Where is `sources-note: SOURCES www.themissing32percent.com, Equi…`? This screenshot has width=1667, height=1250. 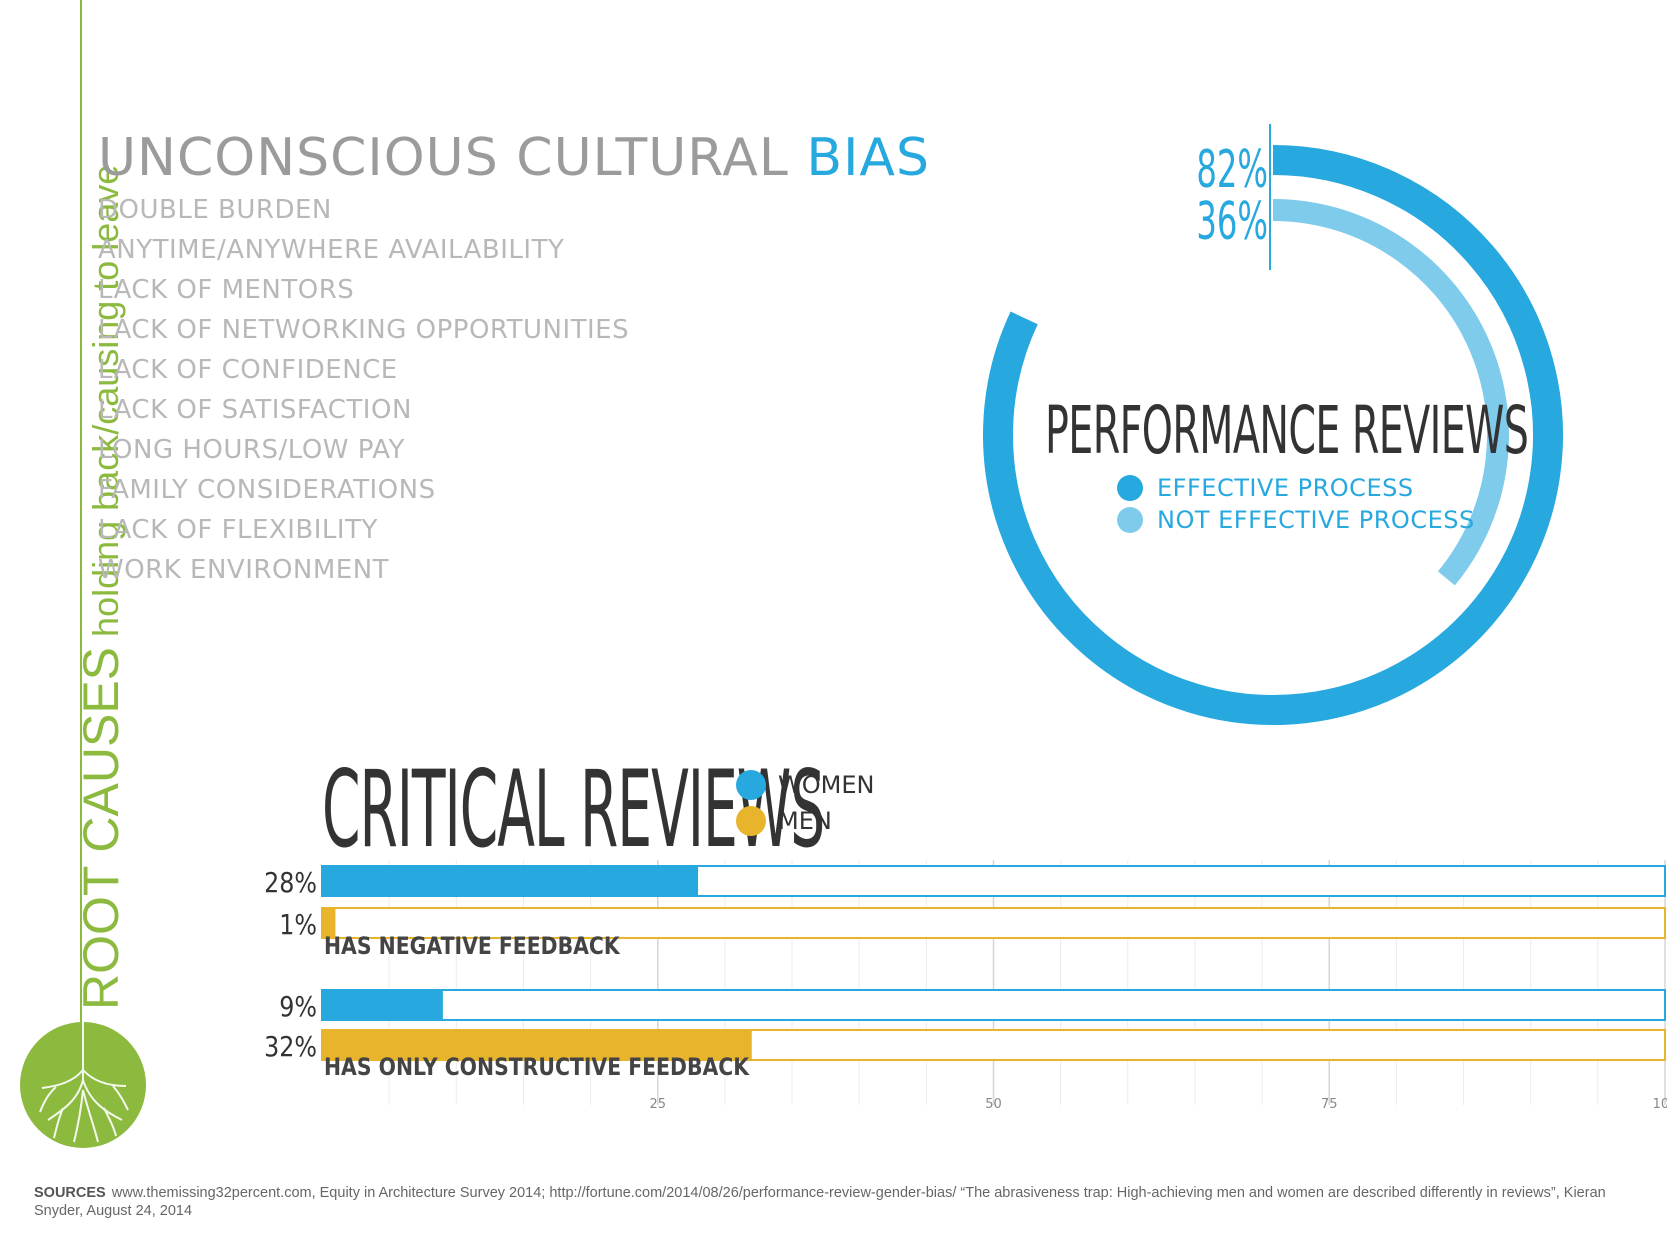
sources-note: SOURCES www.themissing32percent.com, Equi… is located at coordinates (834, 1202).